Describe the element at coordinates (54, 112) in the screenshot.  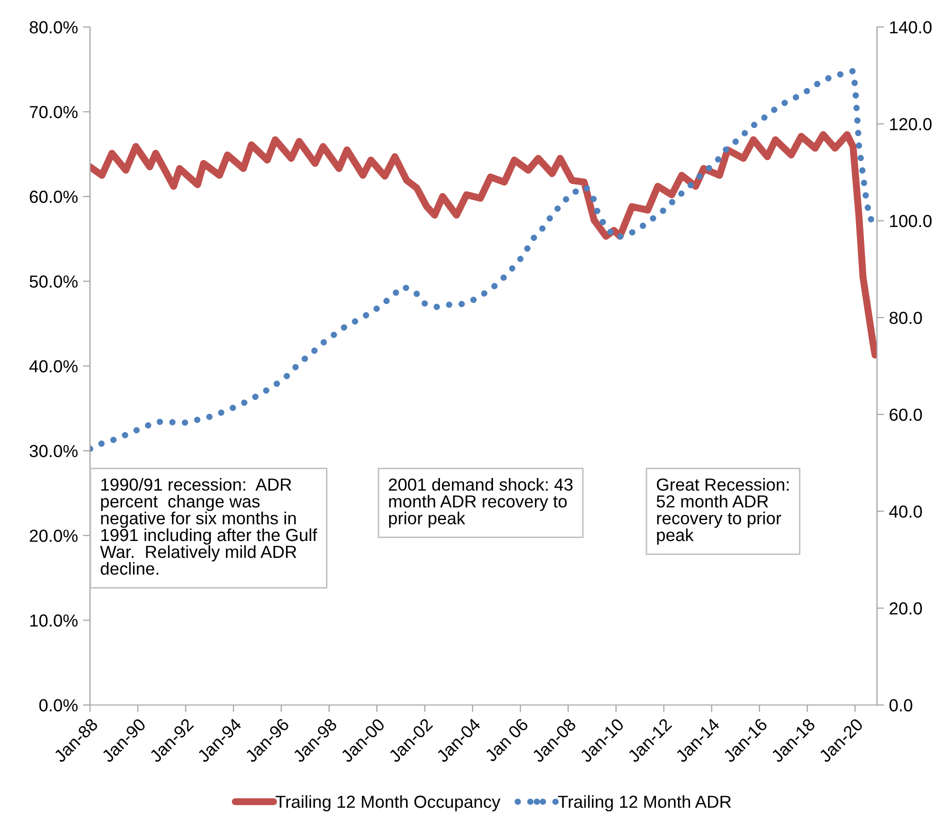
I see `y-tick-label: 70.0%` at that location.